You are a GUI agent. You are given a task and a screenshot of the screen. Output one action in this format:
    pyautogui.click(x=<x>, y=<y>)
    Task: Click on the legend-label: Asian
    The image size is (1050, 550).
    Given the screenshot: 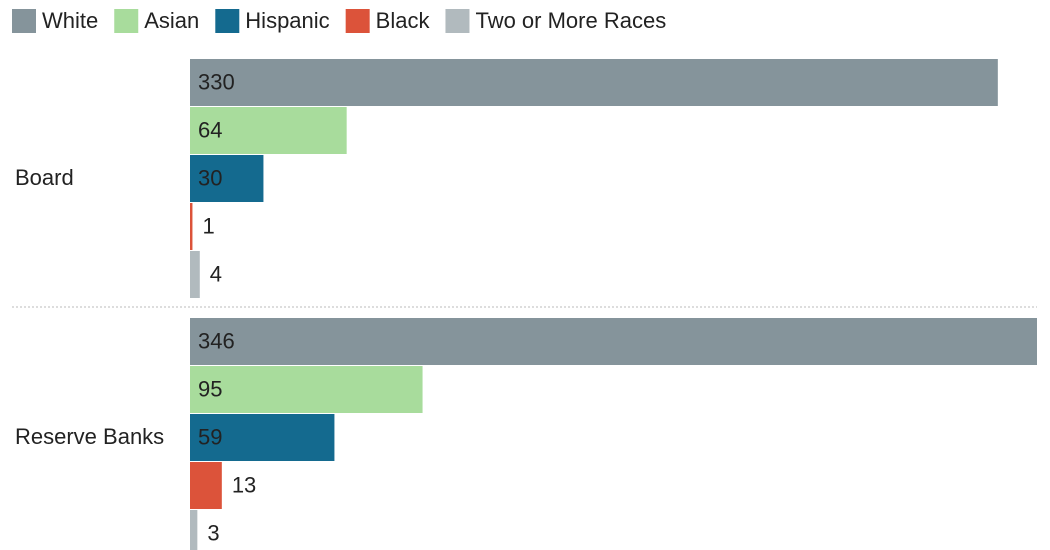 What is the action you would take?
    pyautogui.click(x=171, y=20)
    